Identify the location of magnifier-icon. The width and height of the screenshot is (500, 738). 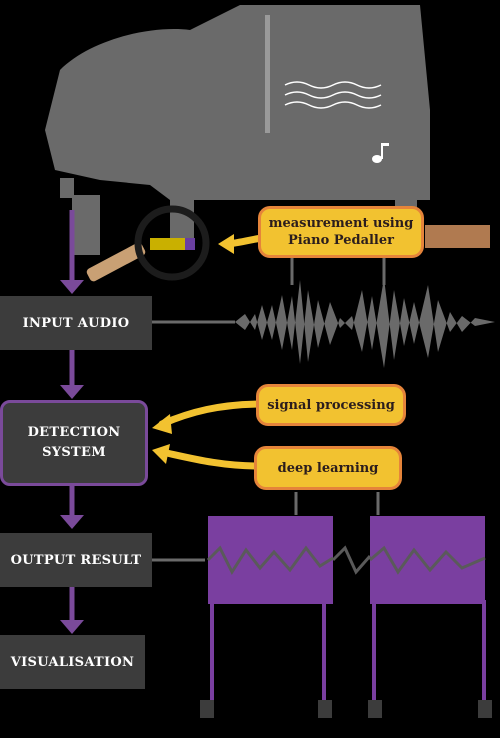
(148, 243).